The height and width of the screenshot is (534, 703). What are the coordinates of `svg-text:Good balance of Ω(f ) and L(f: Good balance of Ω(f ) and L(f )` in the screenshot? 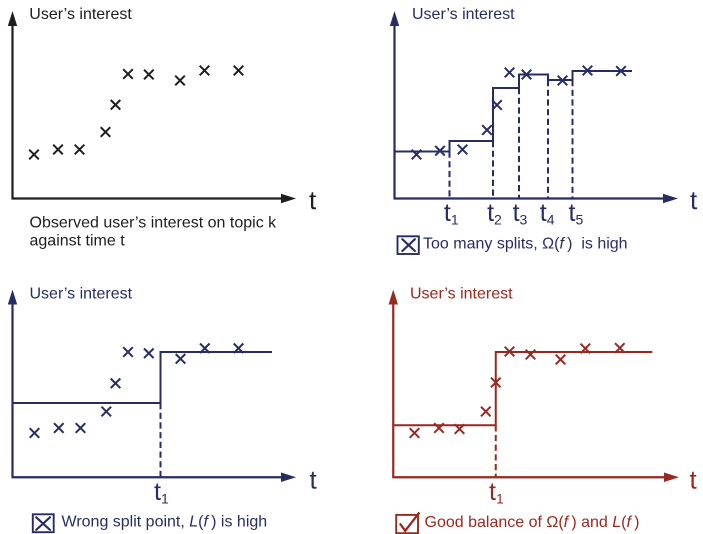 It's located at (532, 522).